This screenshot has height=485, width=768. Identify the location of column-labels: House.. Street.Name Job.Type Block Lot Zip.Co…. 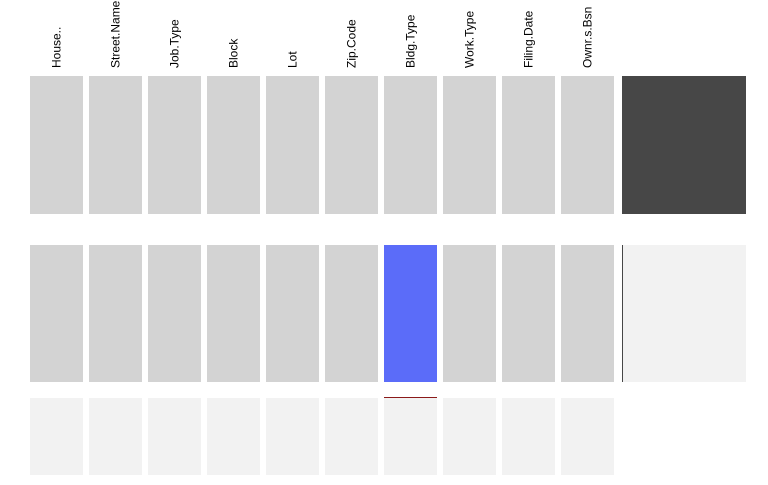
(322, 34).